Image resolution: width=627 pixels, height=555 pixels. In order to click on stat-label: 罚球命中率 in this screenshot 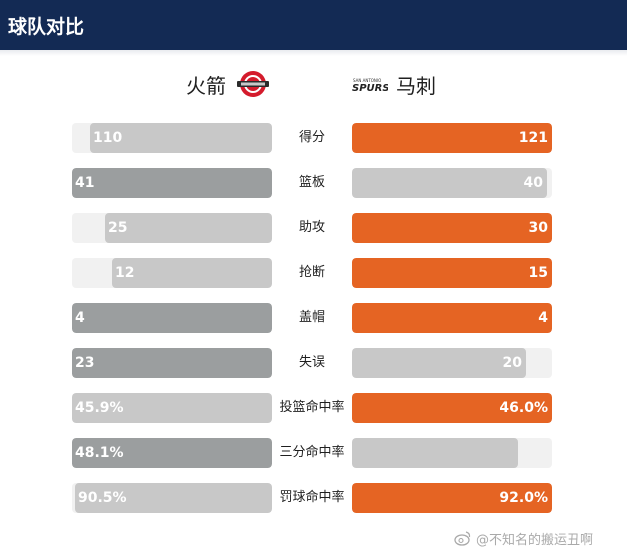, I will do `click(312, 497)`.